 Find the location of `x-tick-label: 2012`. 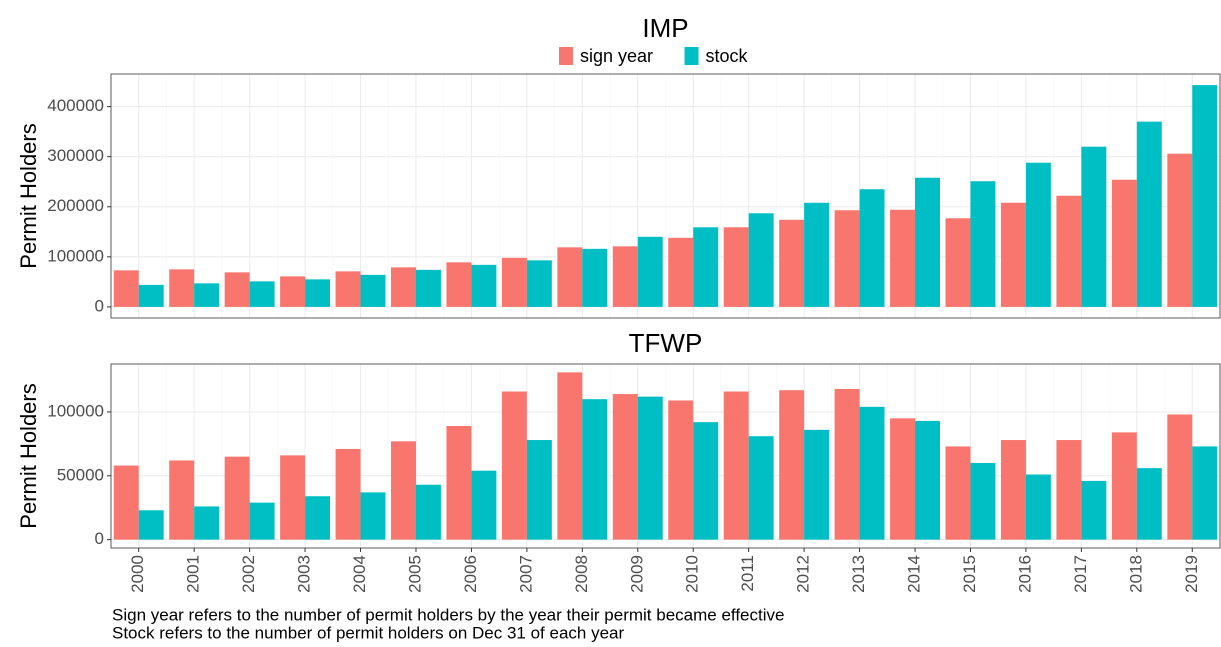

x-tick-label: 2012 is located at coordinates (803, 574).